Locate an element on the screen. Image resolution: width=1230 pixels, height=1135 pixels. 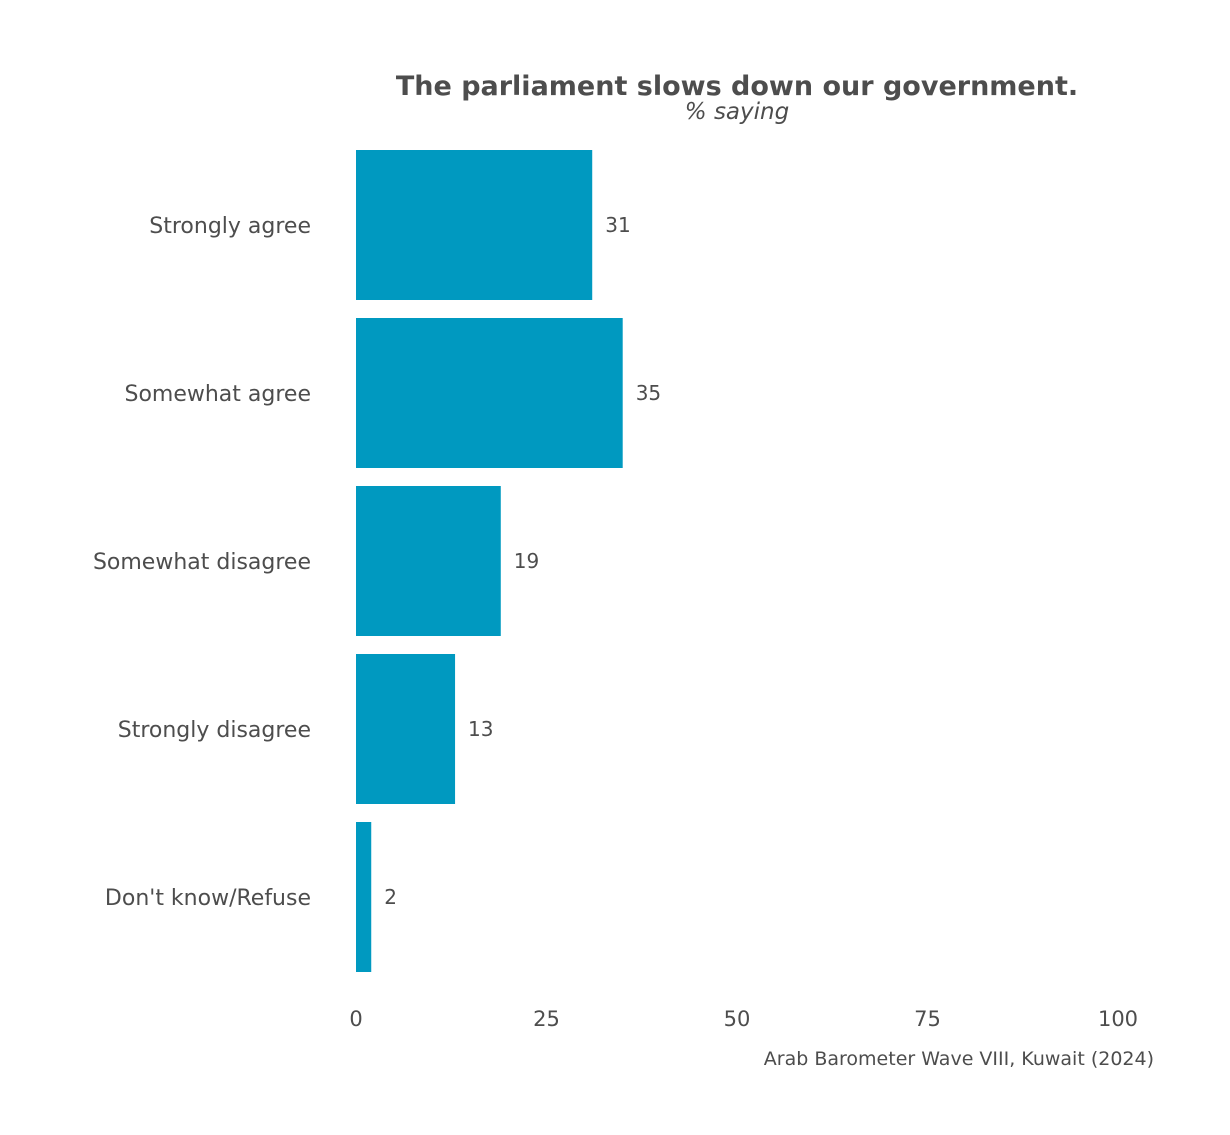
value-label: 13 is located at coordinates (480, 729).